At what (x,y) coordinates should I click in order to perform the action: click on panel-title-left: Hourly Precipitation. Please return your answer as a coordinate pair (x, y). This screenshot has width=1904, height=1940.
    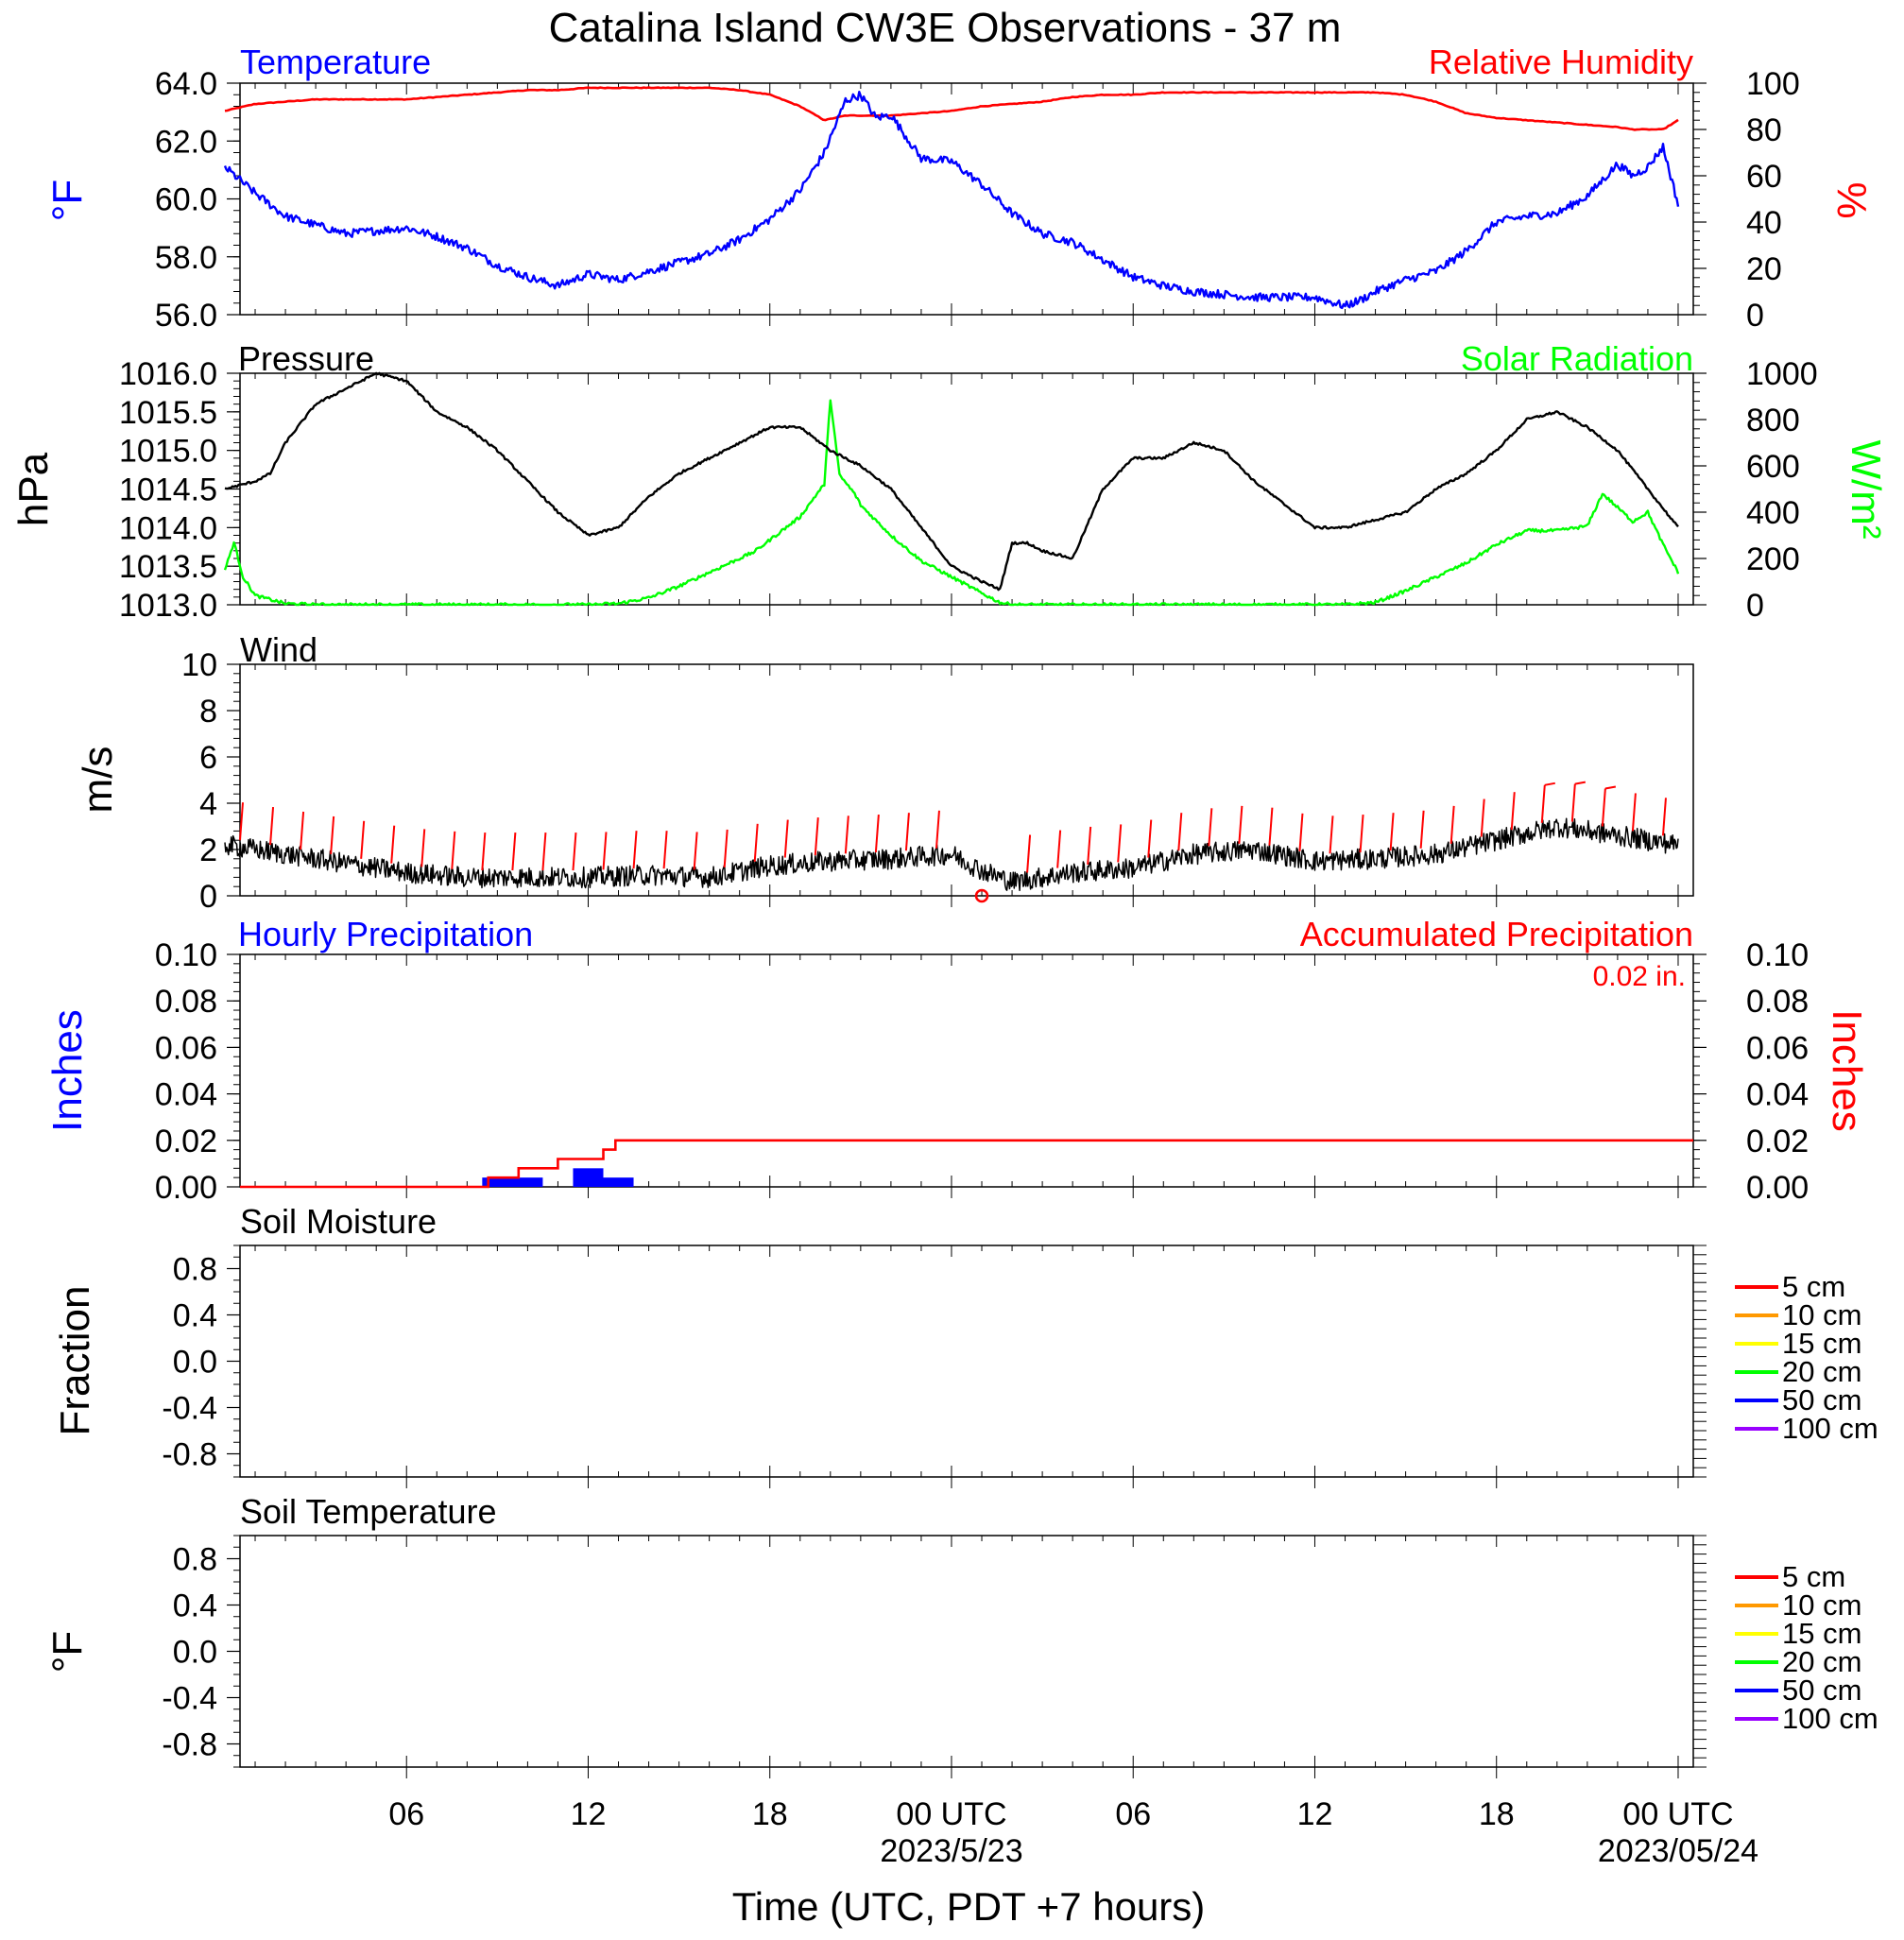
    Looking at the image, I should click on (385, 934).